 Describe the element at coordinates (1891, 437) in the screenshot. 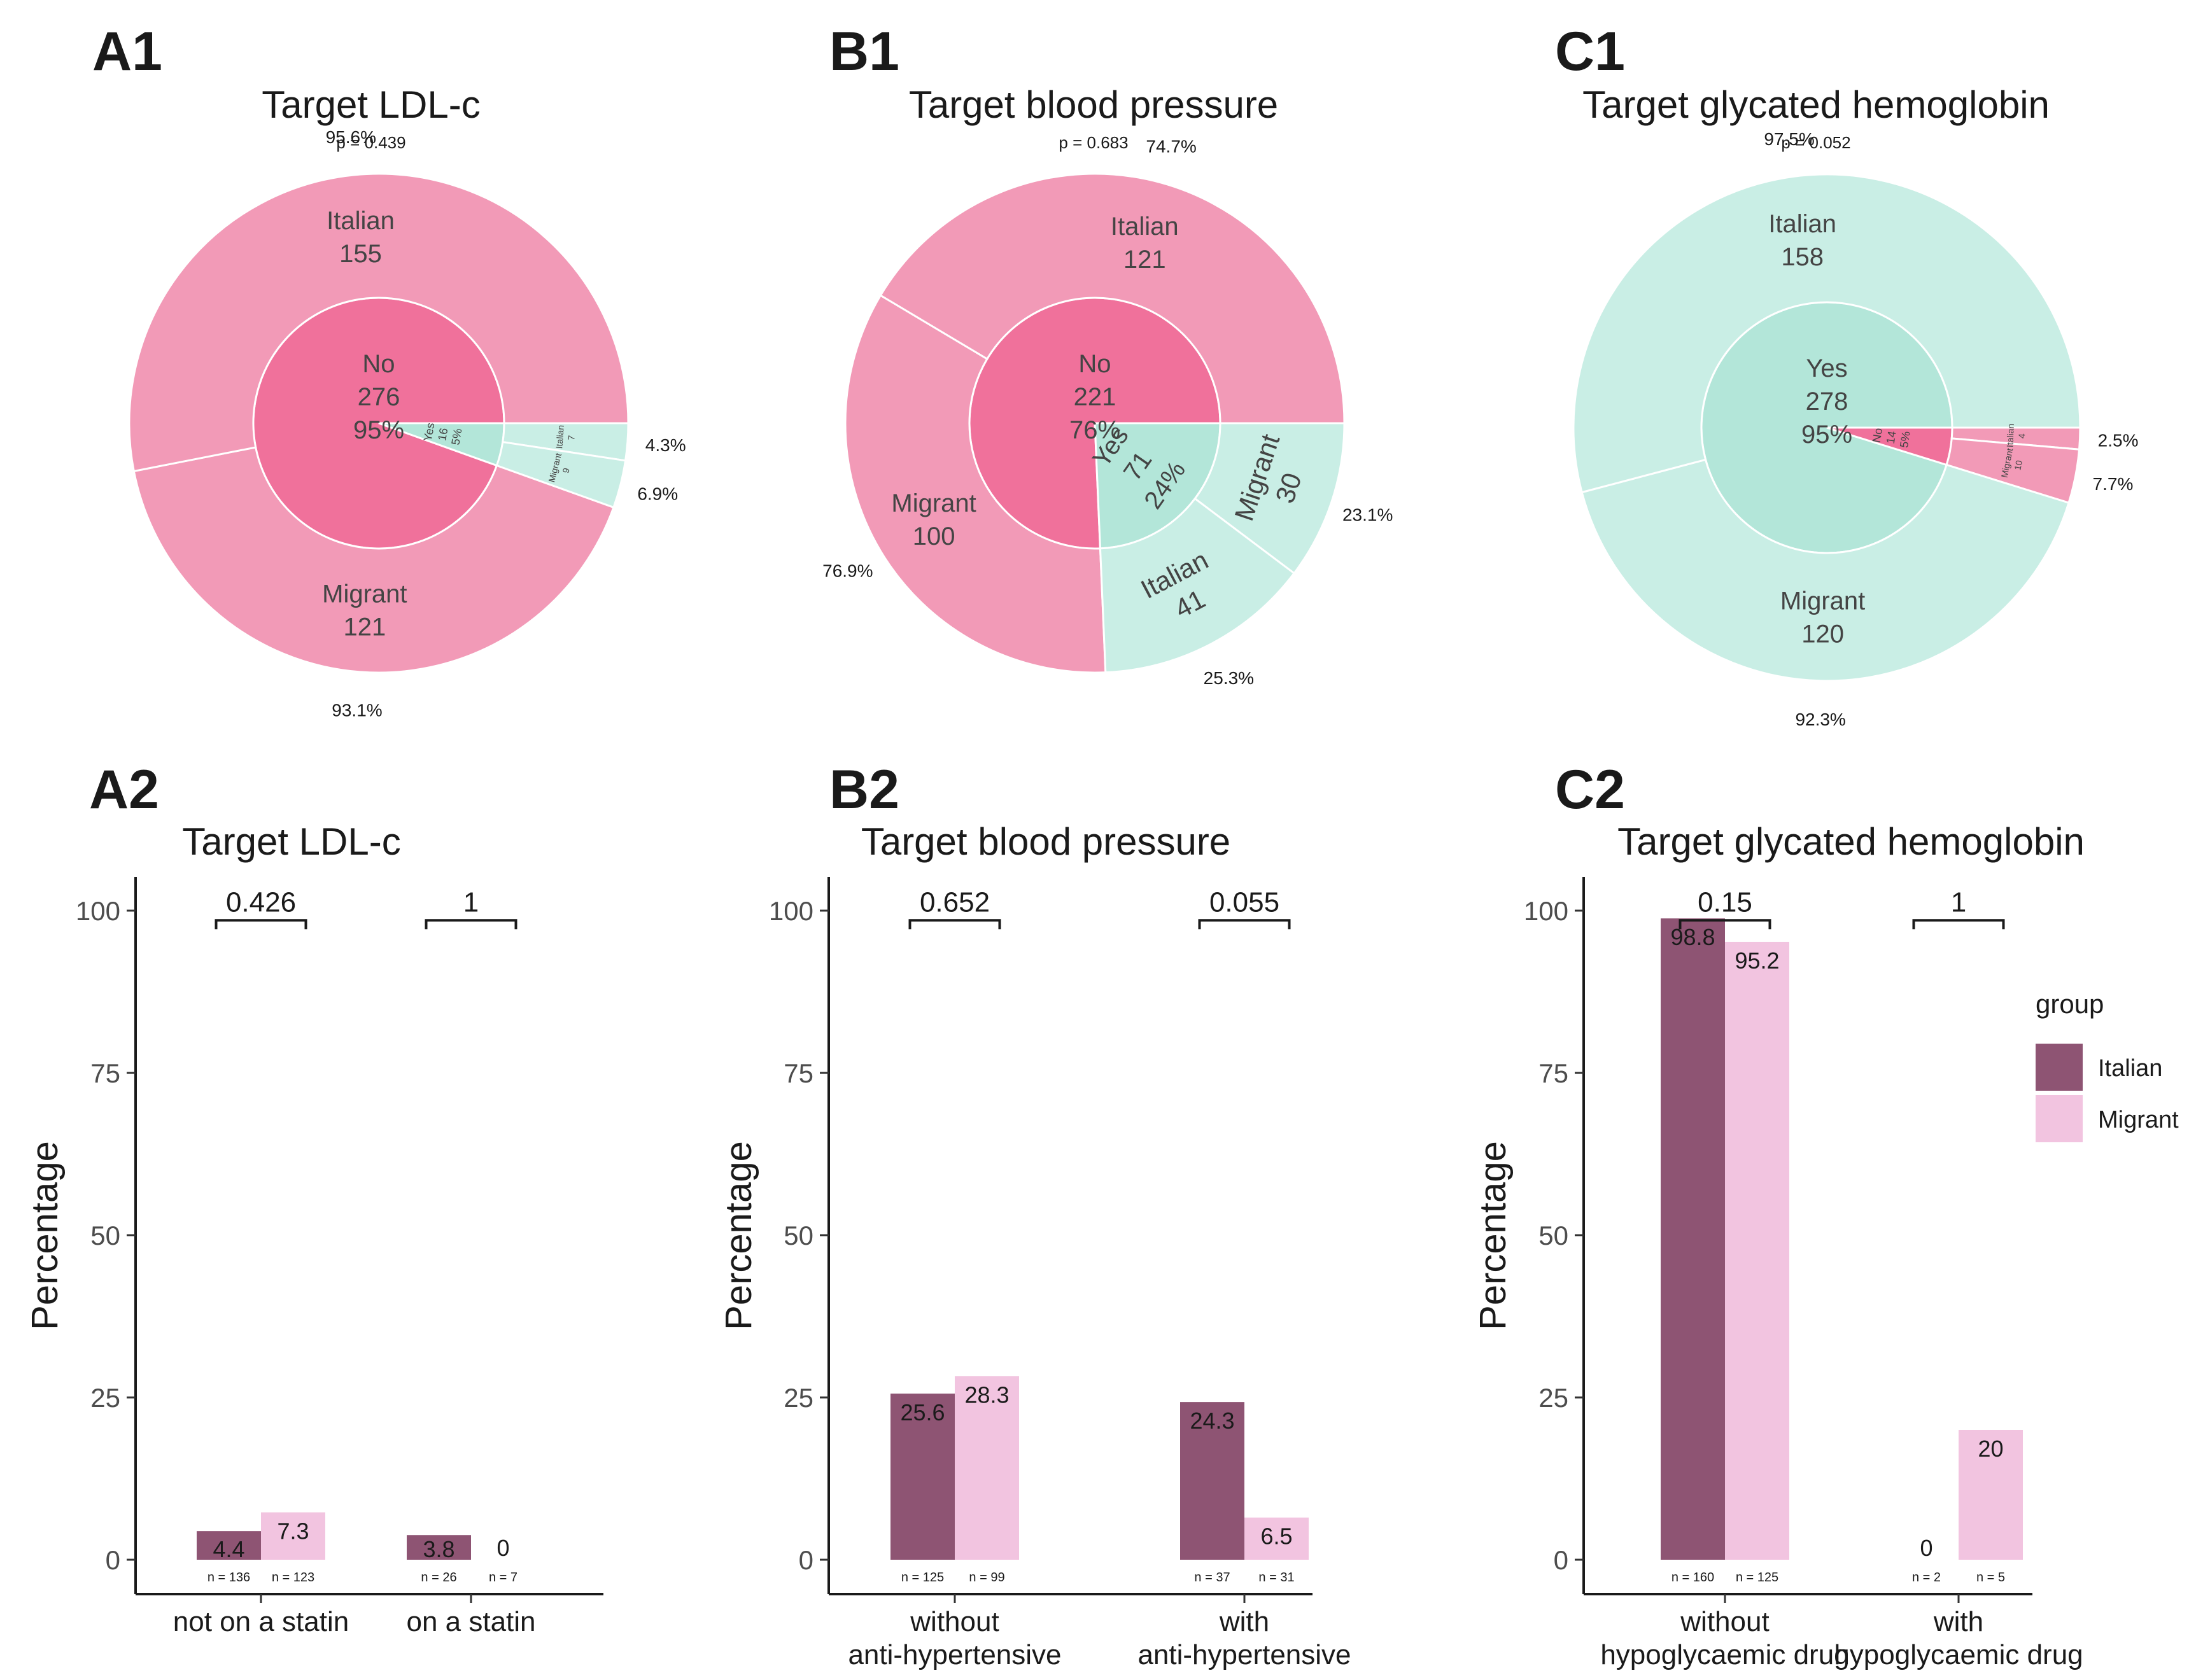

I see `inner-label-line: 14` at that location.